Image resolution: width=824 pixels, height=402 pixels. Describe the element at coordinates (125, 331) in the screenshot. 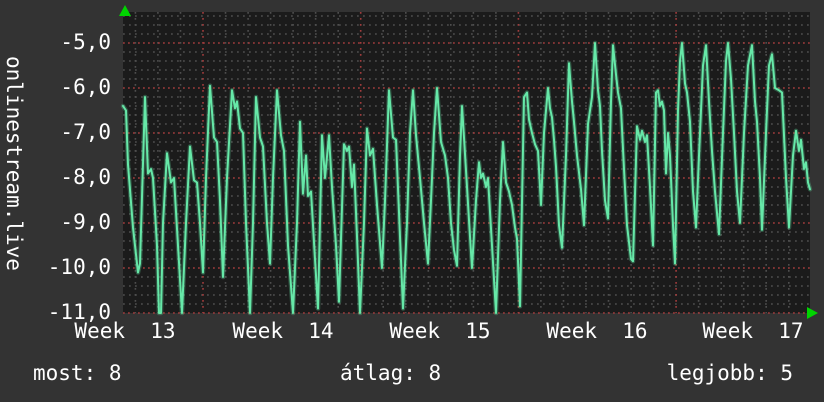

I see `x-tick-label: Week 13` at that location.